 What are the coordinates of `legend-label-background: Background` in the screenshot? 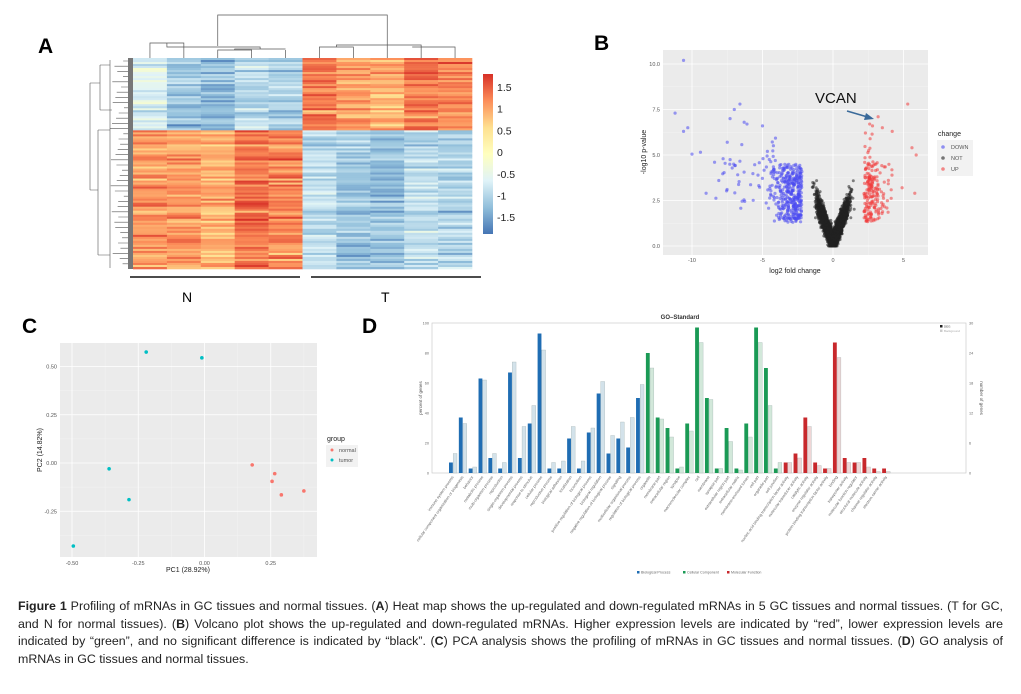 It's located at (952, 331).